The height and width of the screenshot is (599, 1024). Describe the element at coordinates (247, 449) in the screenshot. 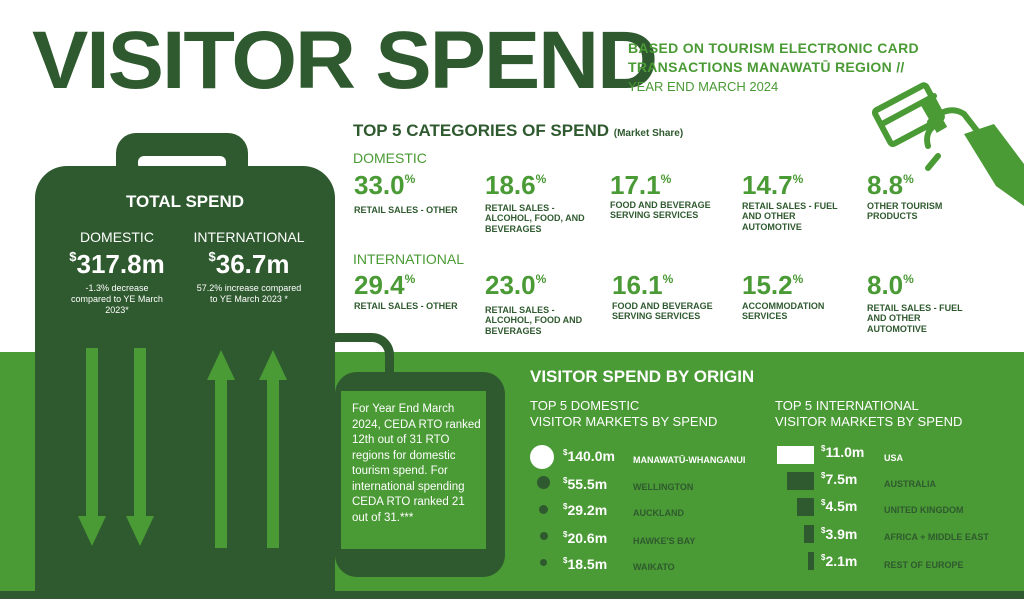

I see `up-arrow-icon` at that location.